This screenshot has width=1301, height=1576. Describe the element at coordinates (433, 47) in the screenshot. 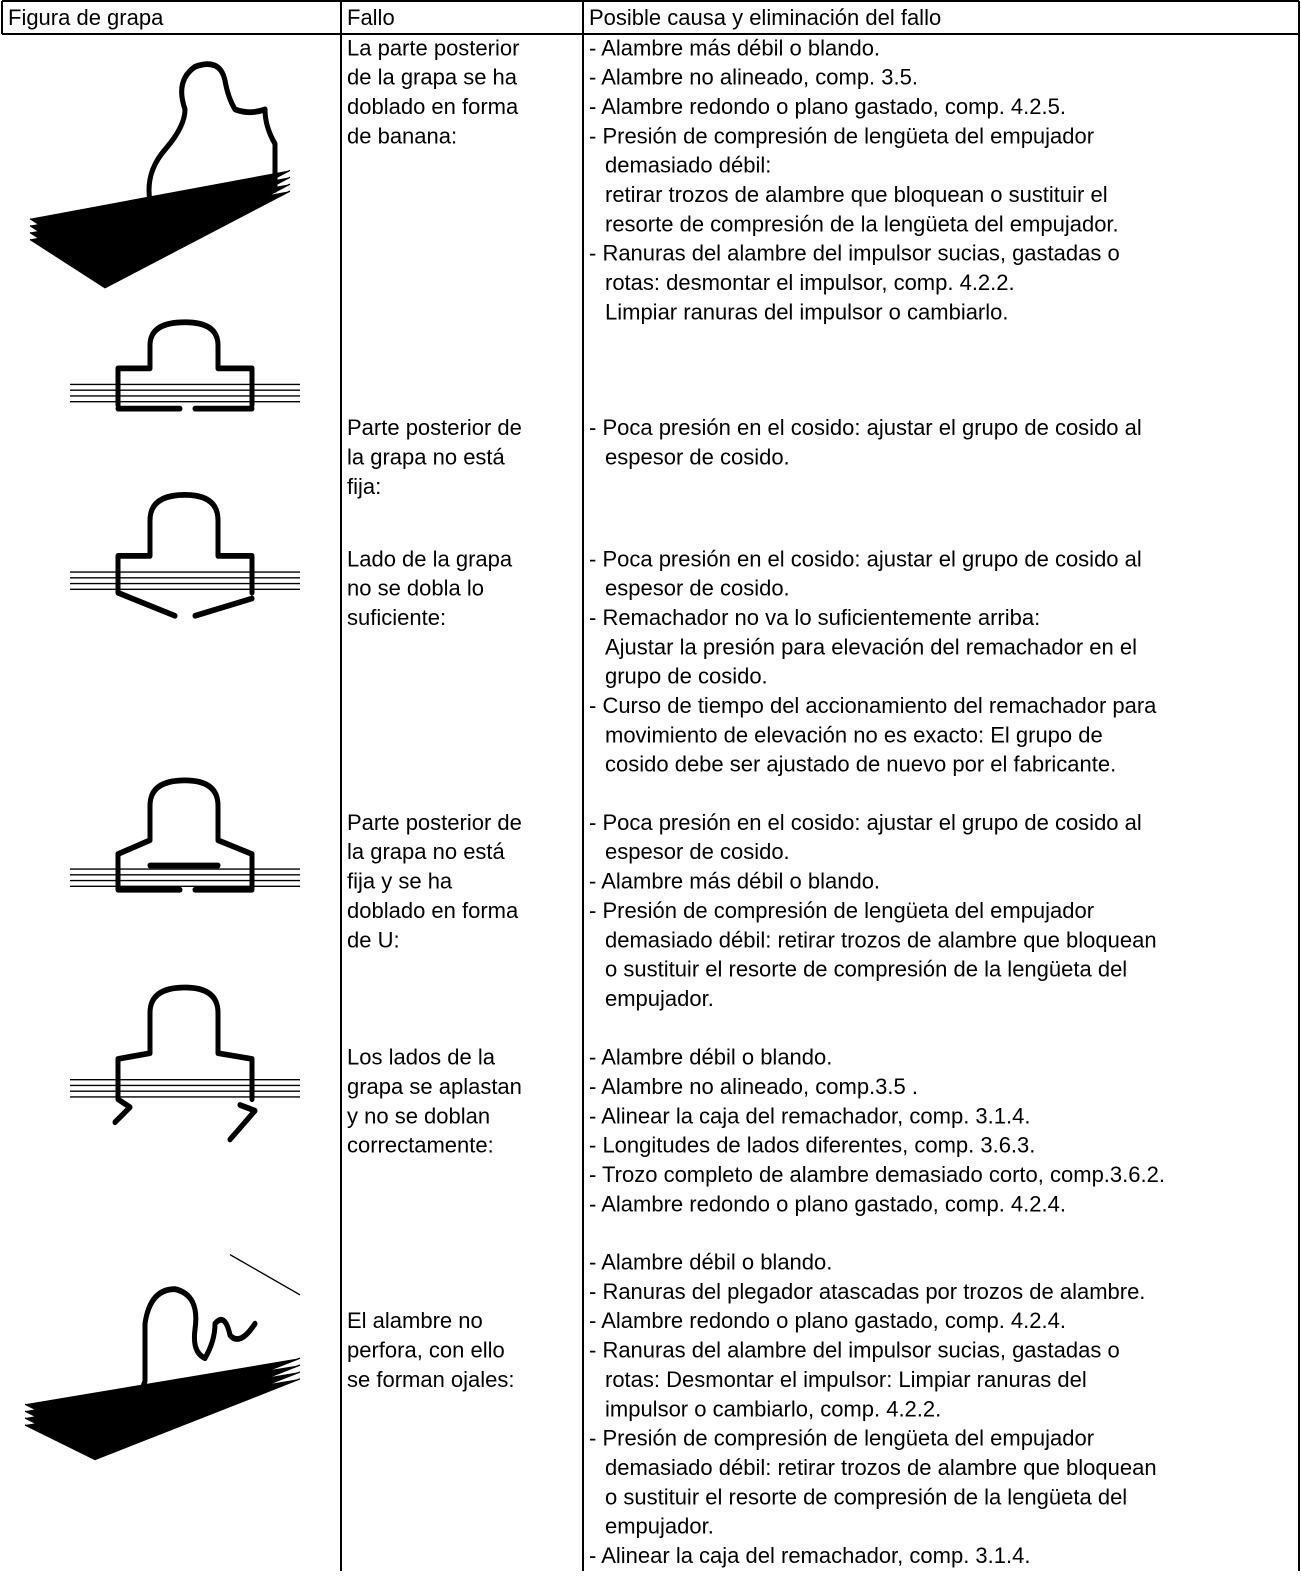

I see `fault-text: La parte posterior` at that location.